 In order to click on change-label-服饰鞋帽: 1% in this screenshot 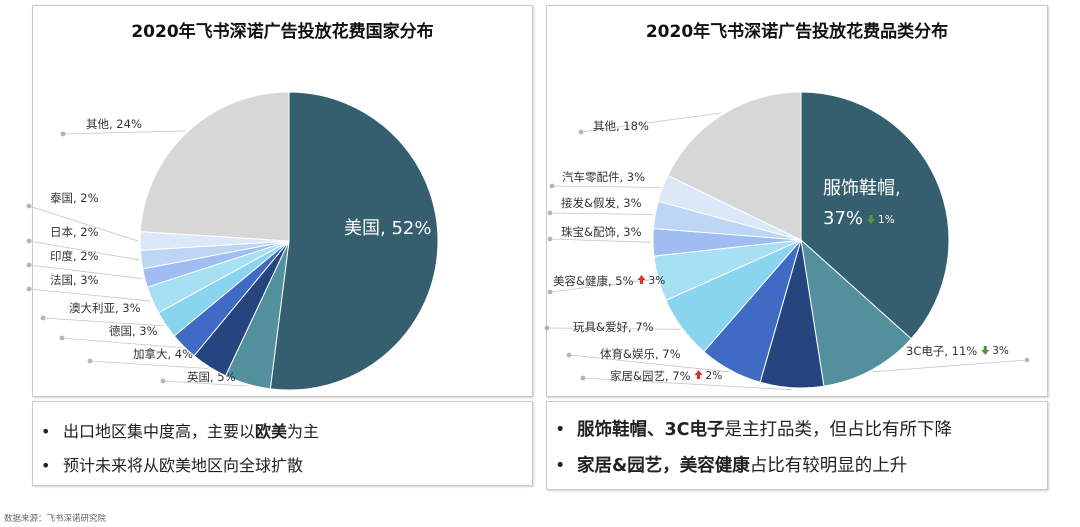, I will do `click(886, 220)`.